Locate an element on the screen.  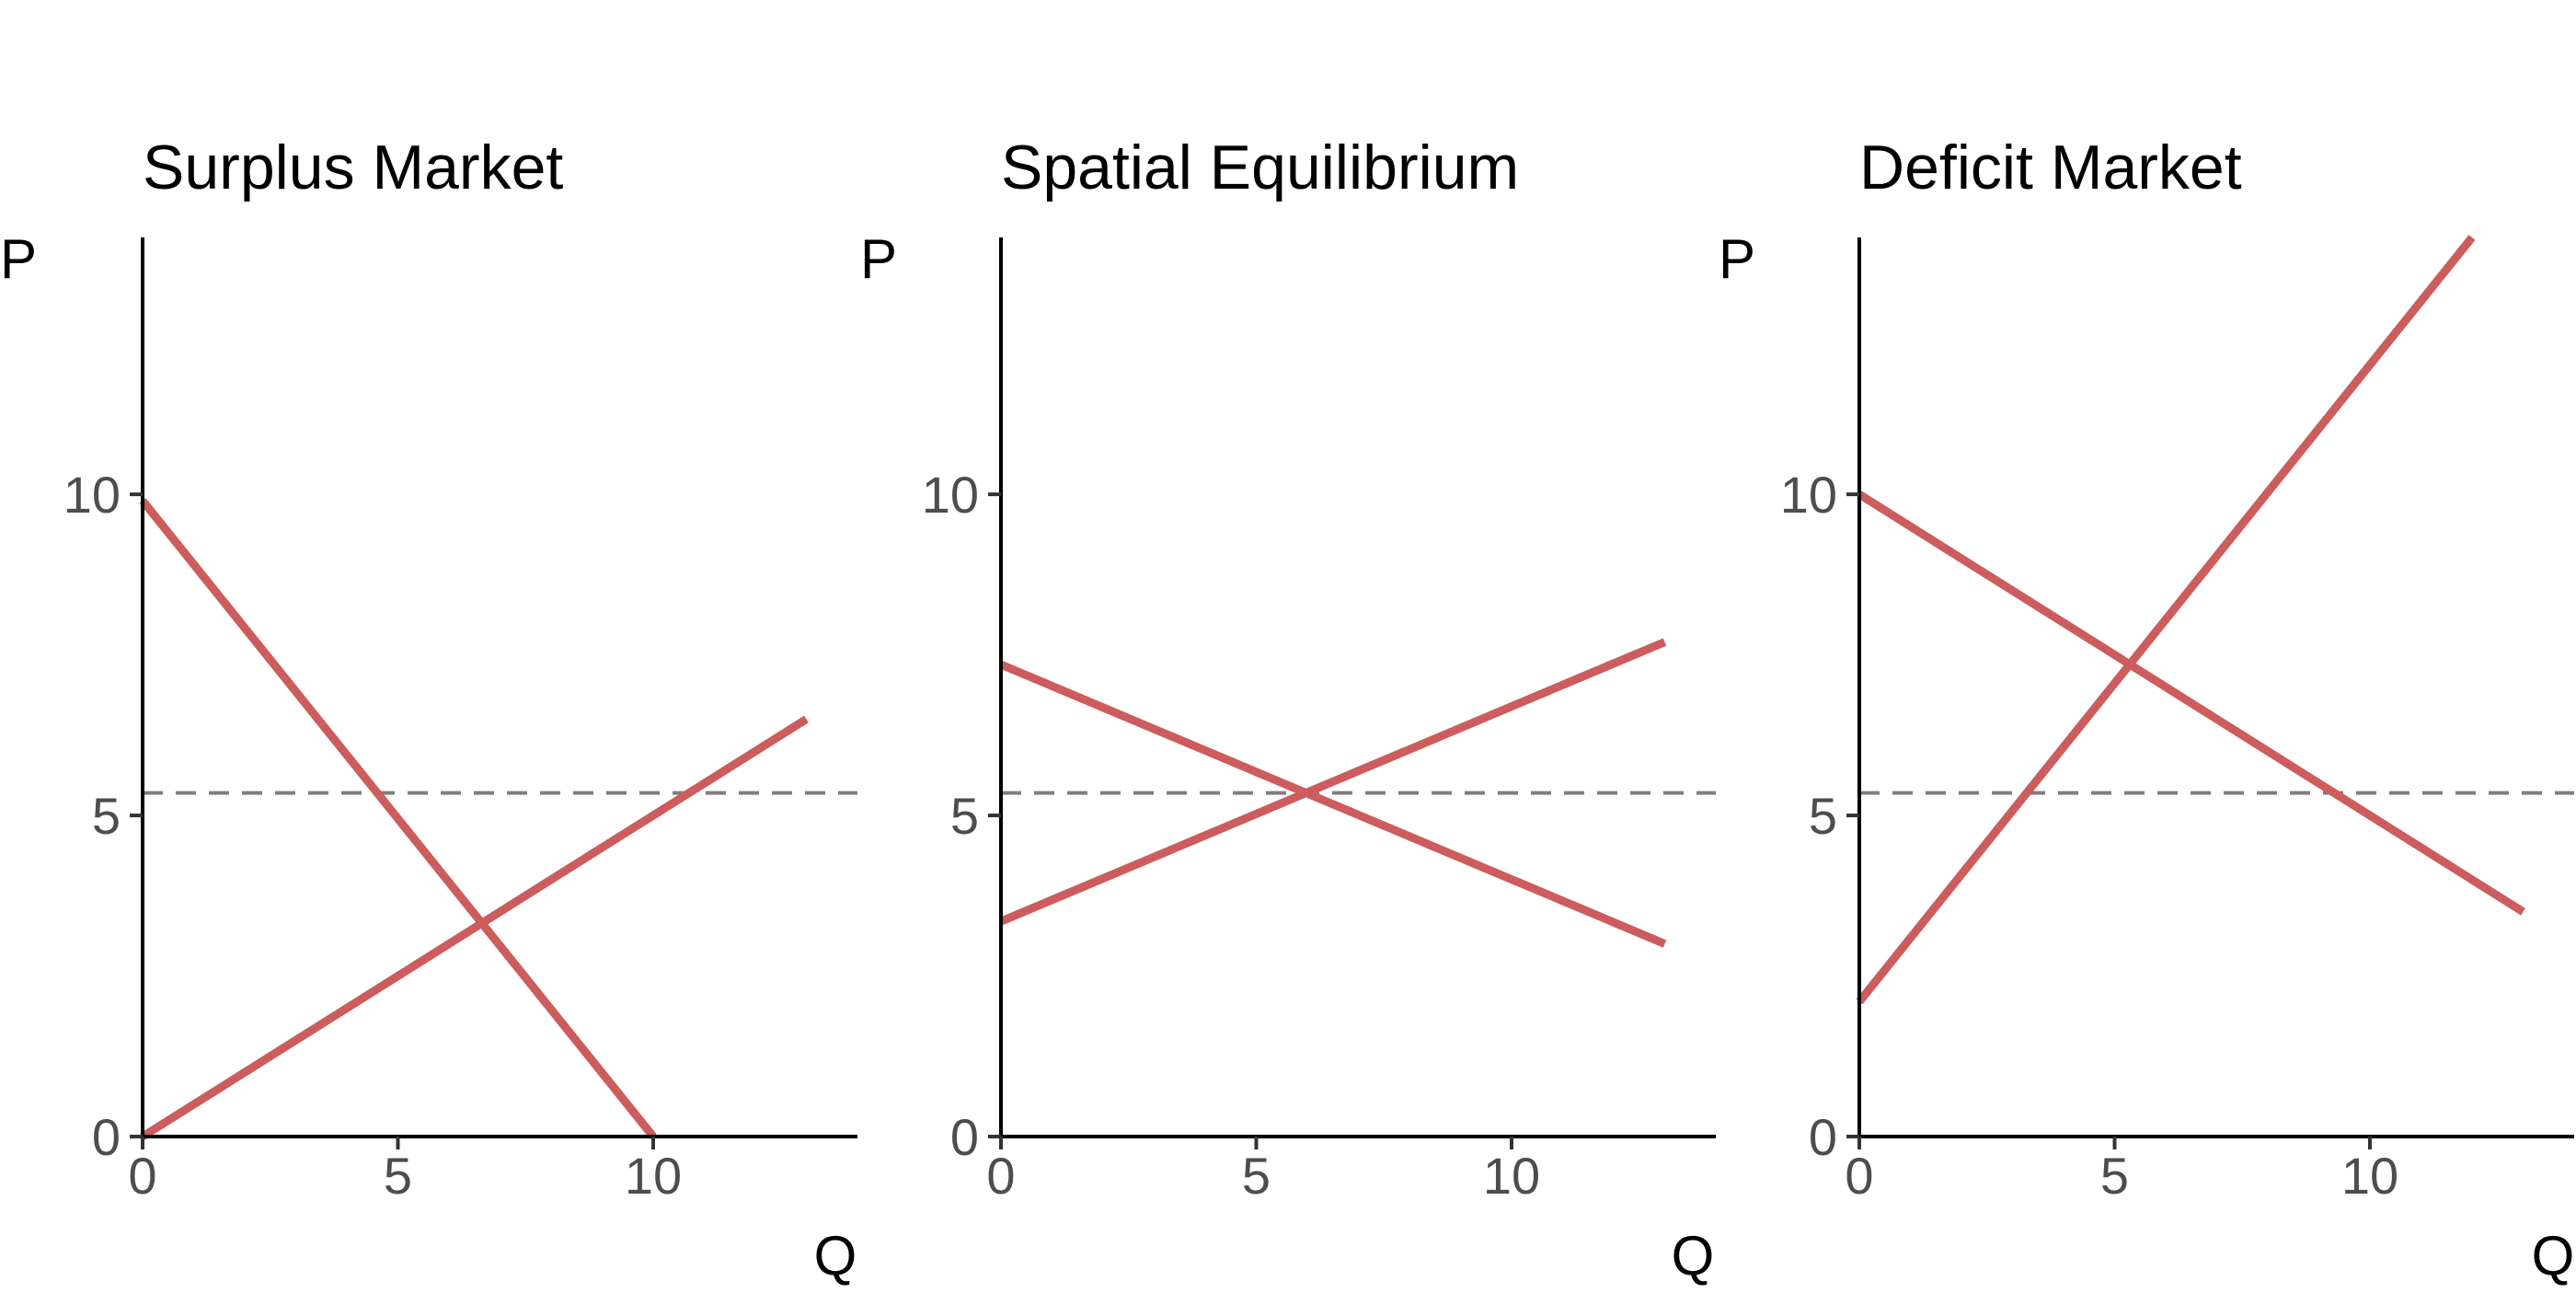
panel-title: Deficit Market is located at coordinates (2050, 167).